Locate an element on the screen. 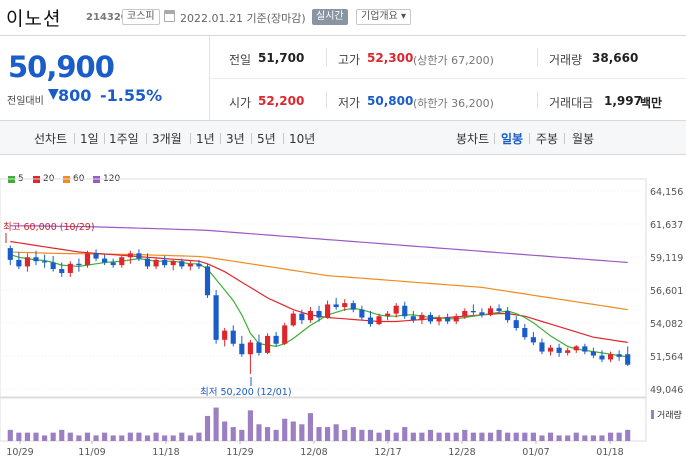  row-divider is located at coordinates (448, 78).